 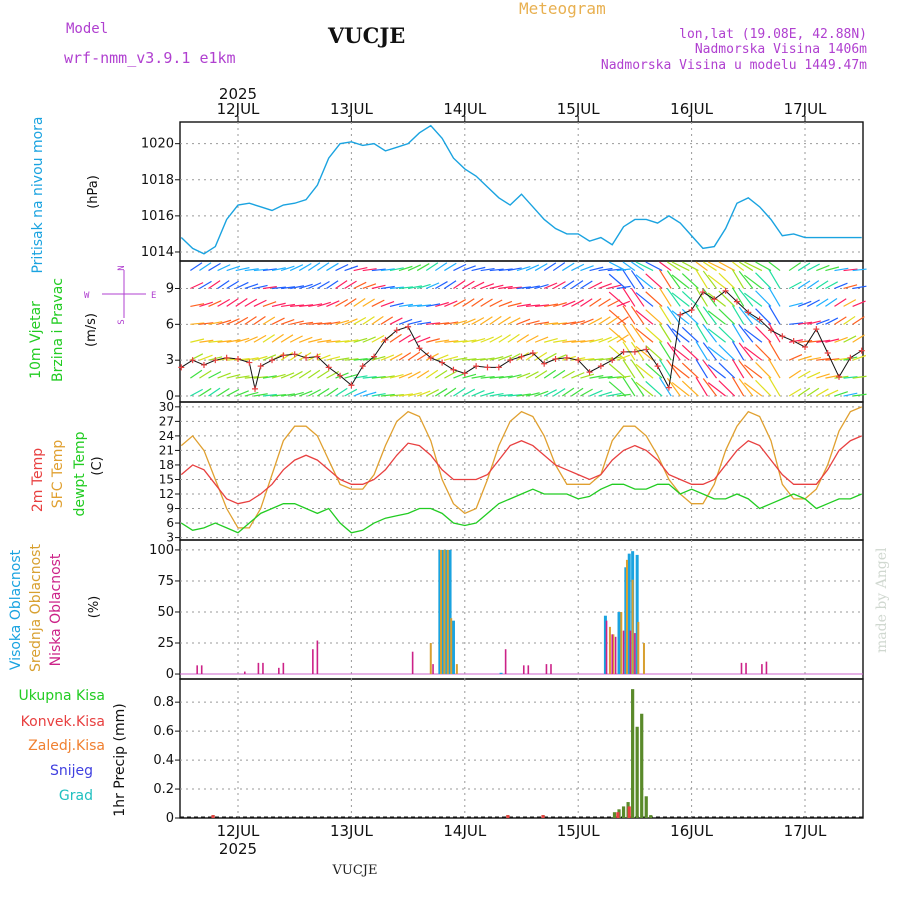 What do you see at coordinates (163, 702) in the screenshot?
I see `ytick-label-precip: 0.8` at bounding box center [163, 702].